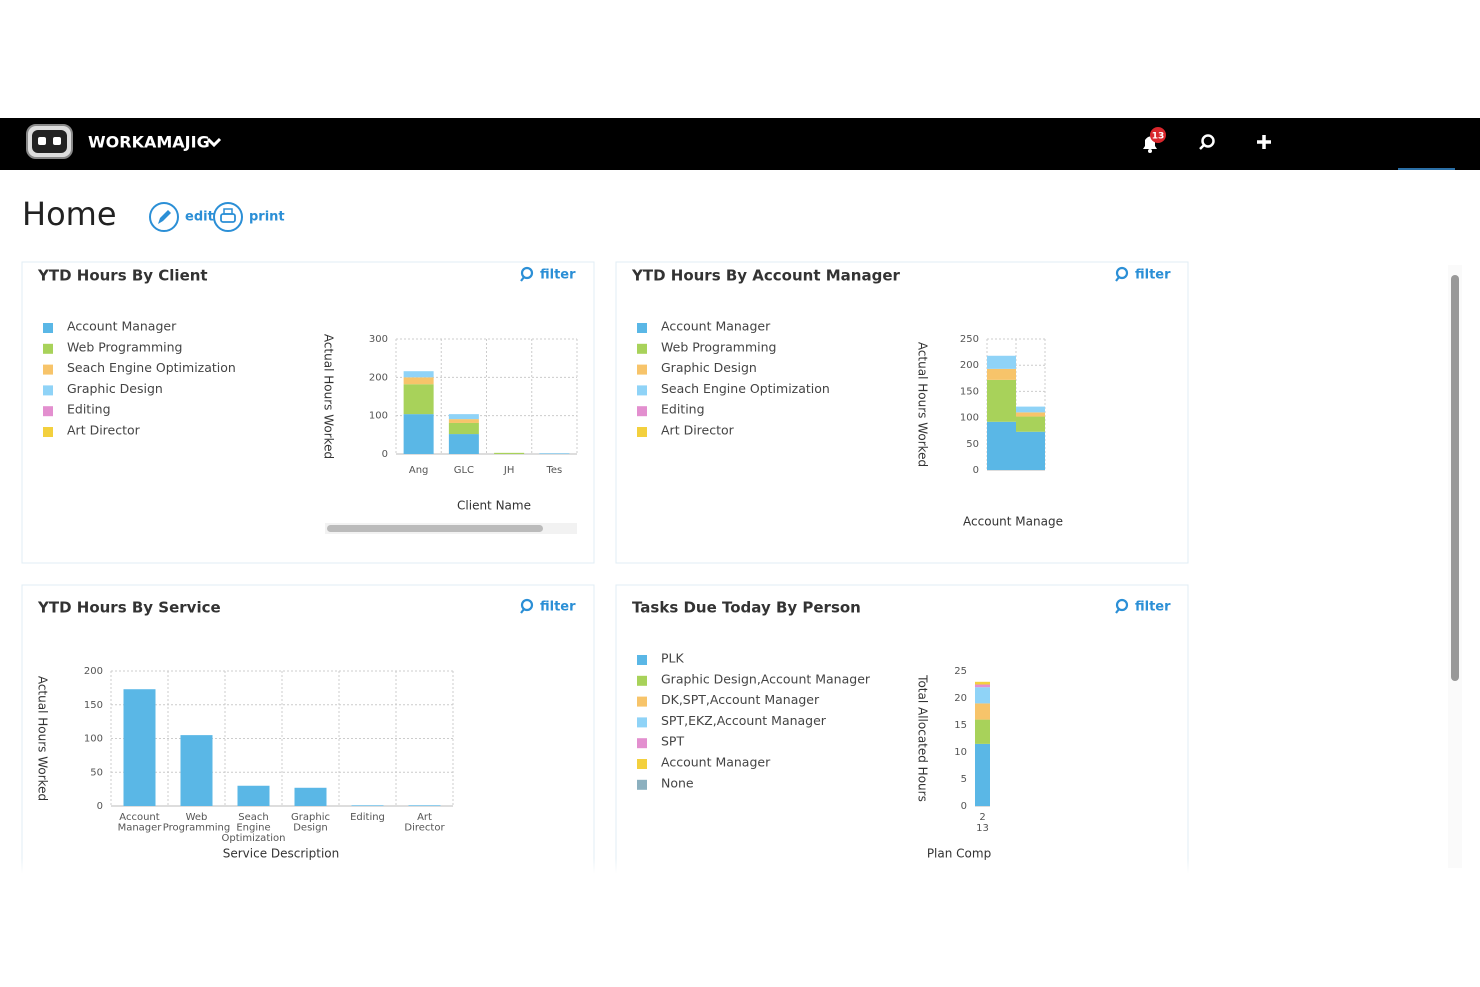  Describe the element at coordinates (419, 470) in the screenshot. I see `x-tick-label: Ang` at that location.